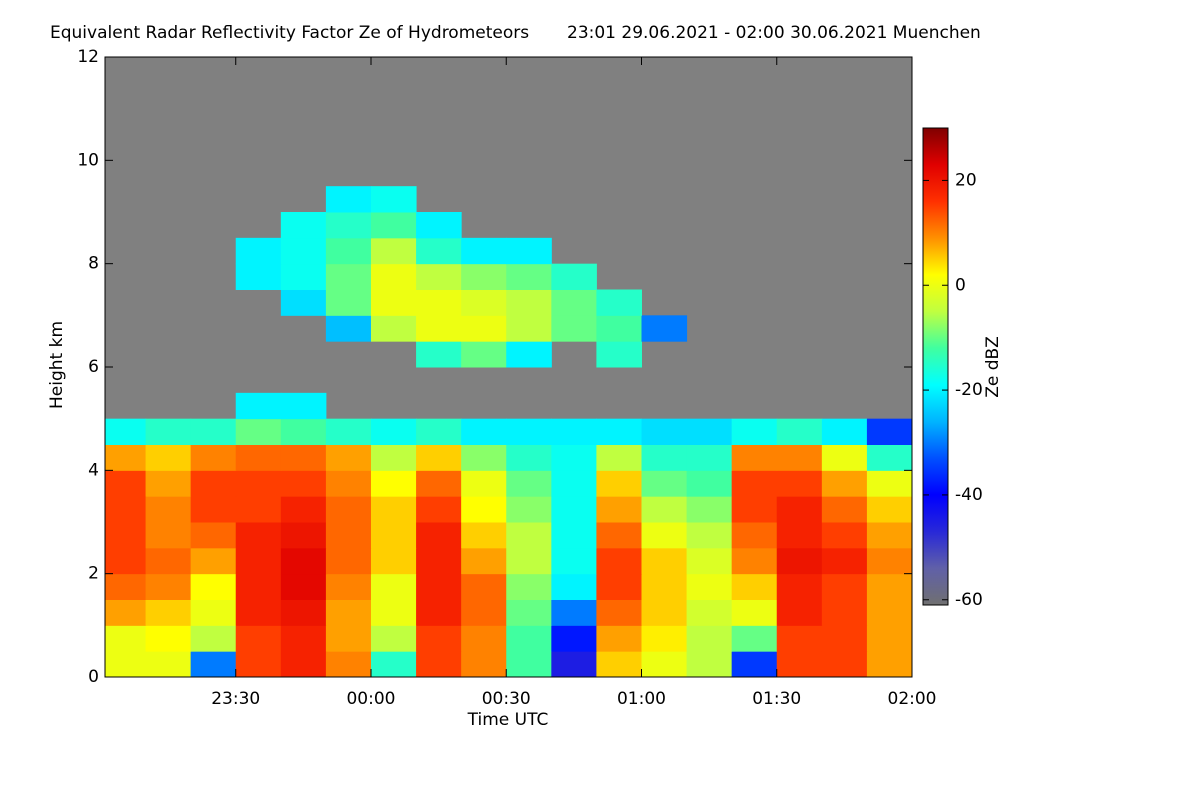 The width and height of the screenshot is (1200, 800). Describe the element at coordinates (370, 699) in the screenshot. I see `x-tick-label: 00:00` at that location.